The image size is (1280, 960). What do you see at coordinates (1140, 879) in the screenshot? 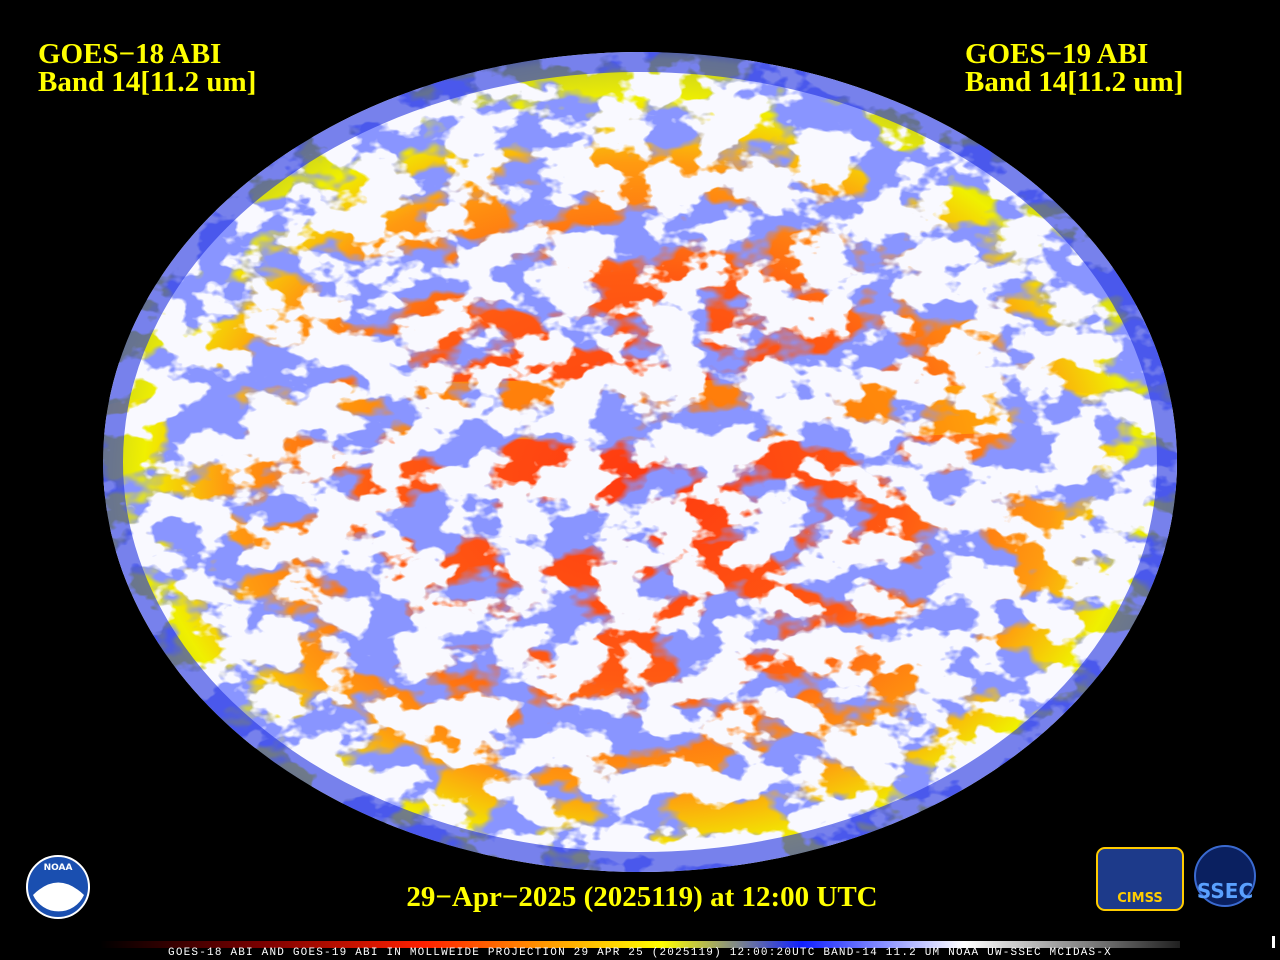
I see `cimss-logo` at bounding box center [1140, 879].